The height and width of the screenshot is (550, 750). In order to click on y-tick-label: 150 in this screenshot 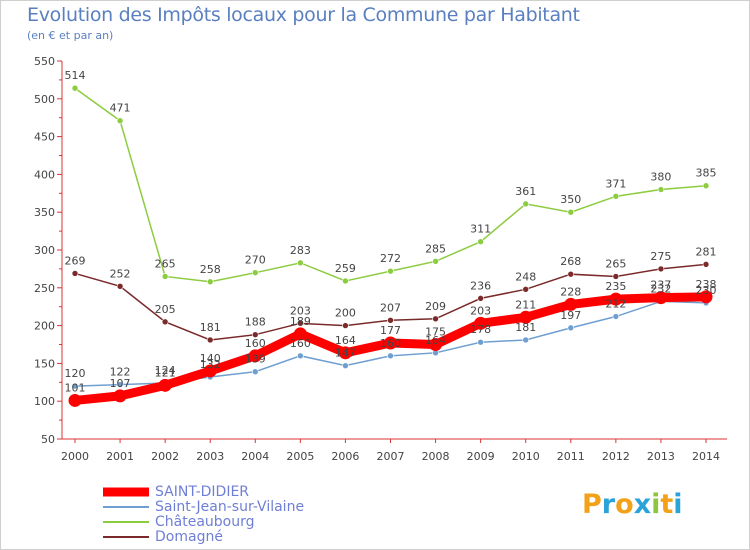, I will do `click(44, 363)`.